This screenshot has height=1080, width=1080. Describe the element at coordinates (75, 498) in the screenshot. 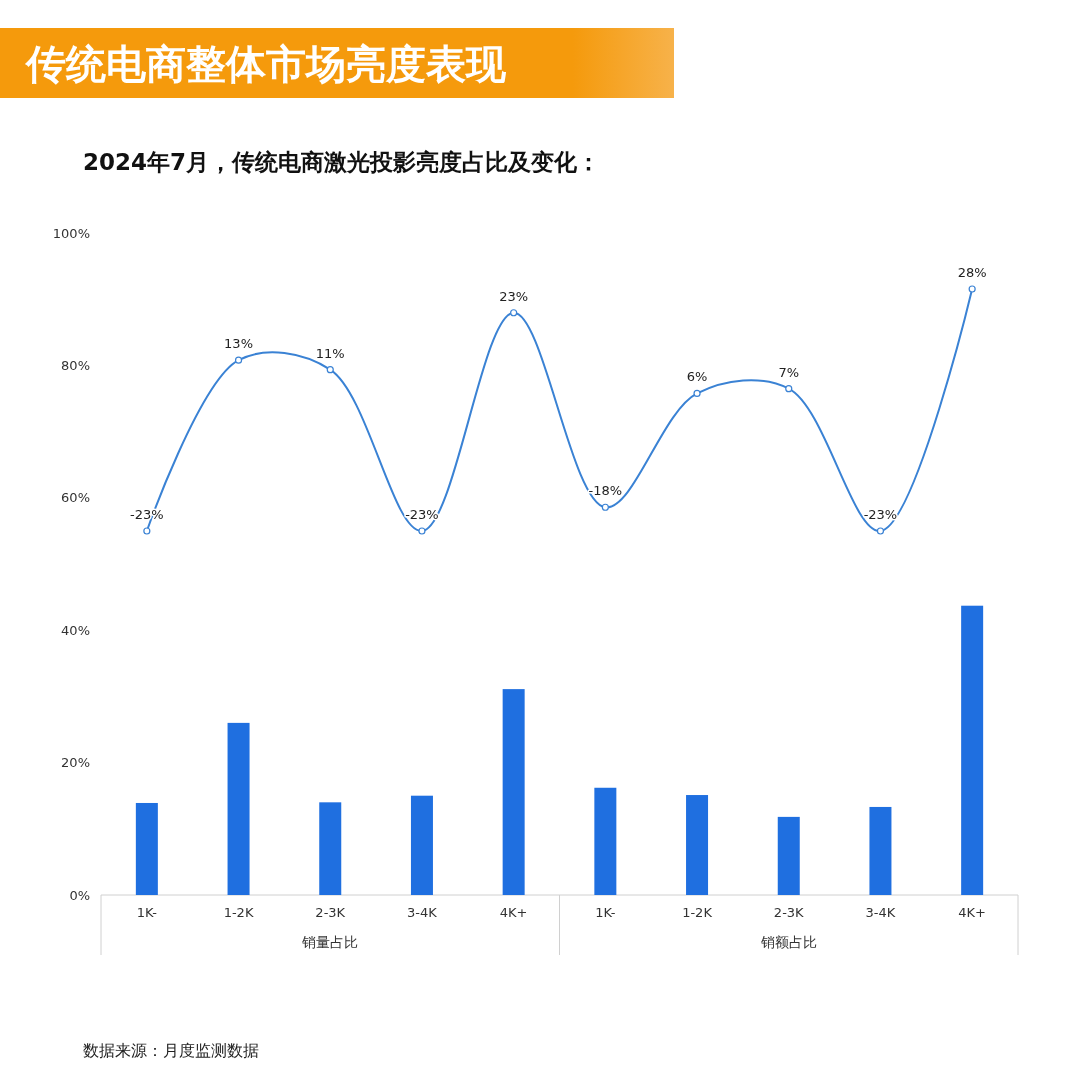

I see `y-tick-label: 60%` at that location.